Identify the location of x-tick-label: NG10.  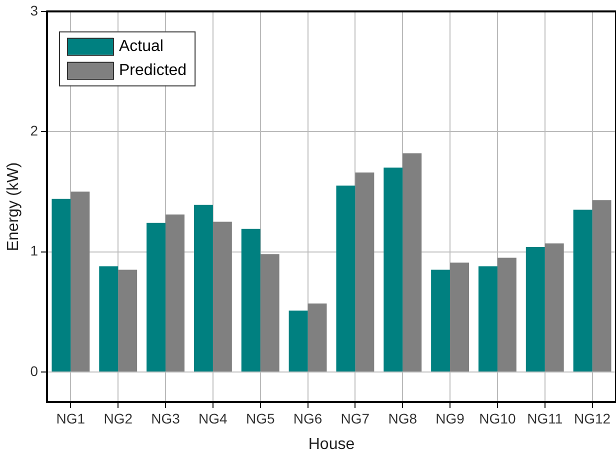
(497, 418).